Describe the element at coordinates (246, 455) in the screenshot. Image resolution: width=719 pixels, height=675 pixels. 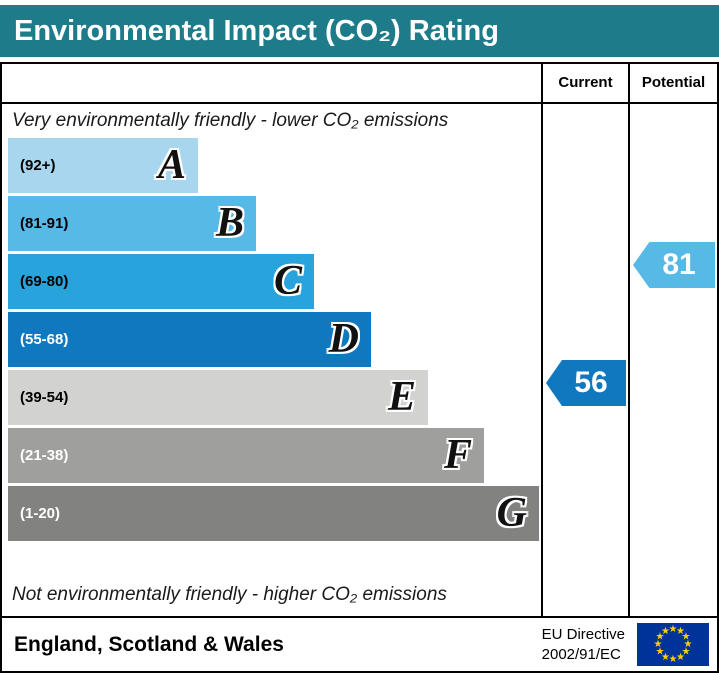
I see `band-bar-F: (21-38) F` at that location.